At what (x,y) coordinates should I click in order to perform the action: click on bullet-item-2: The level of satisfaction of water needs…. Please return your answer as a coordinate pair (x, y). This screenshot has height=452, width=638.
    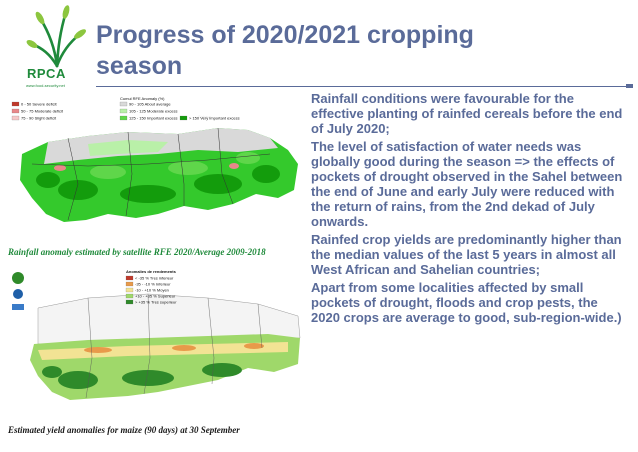
    Looking at the image, I should click on (467, 184).